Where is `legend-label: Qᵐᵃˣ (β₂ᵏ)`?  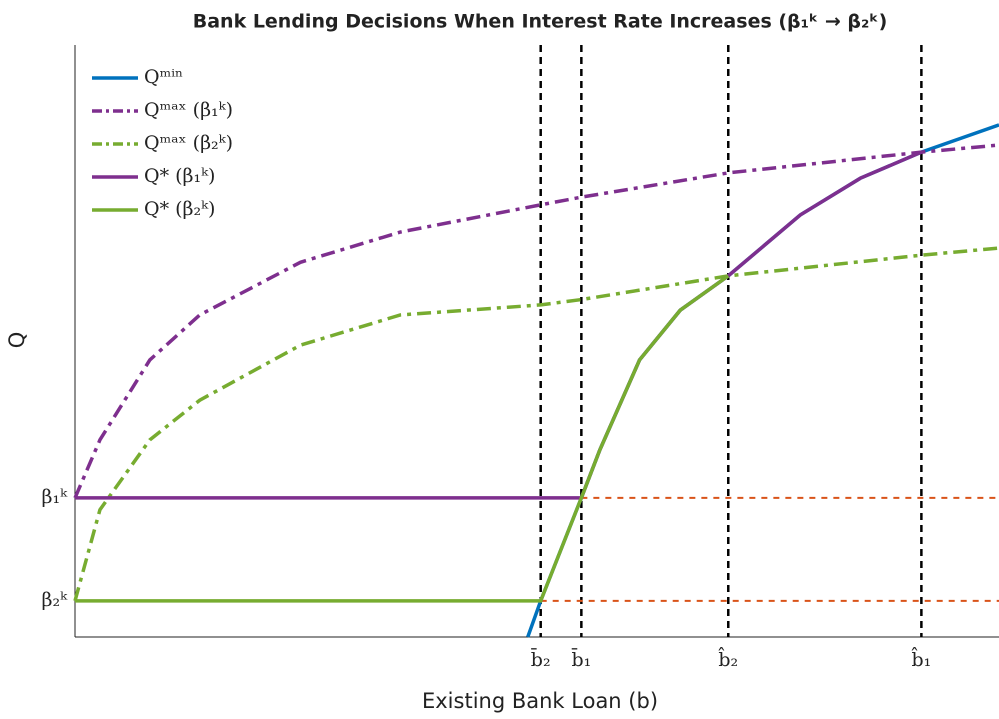
legend-label: Qᵐᵃˣ (β₂ᵏ) is located at coordinates (188, 143).